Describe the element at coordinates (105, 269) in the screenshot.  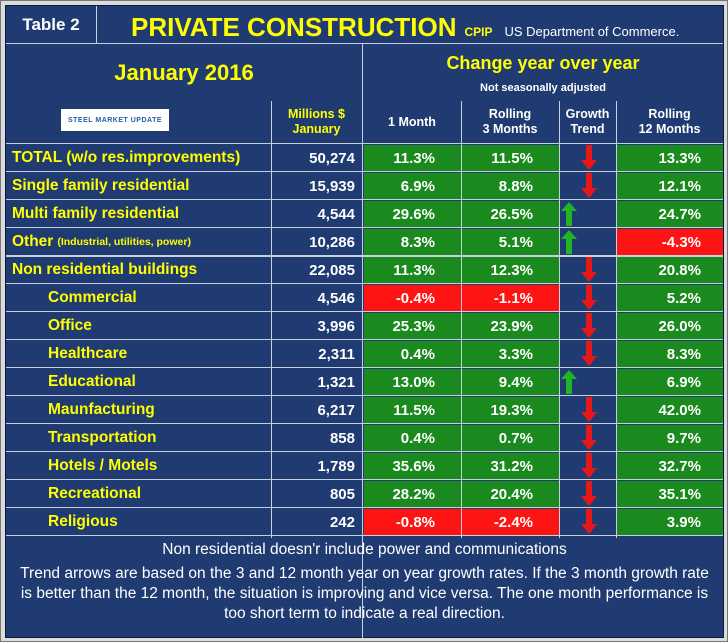
I see `row-label-text: Non residential buildings` at that location.